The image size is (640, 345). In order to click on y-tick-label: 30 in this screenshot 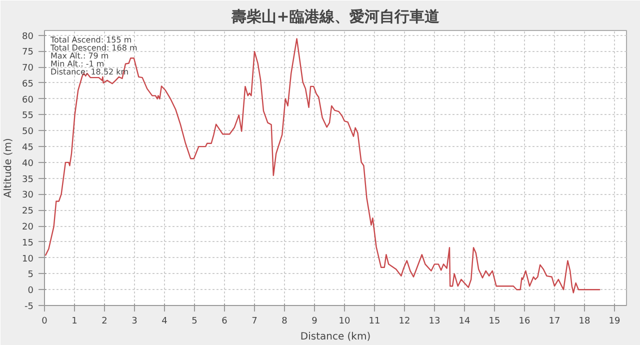, I will do `click(28, 195)`.